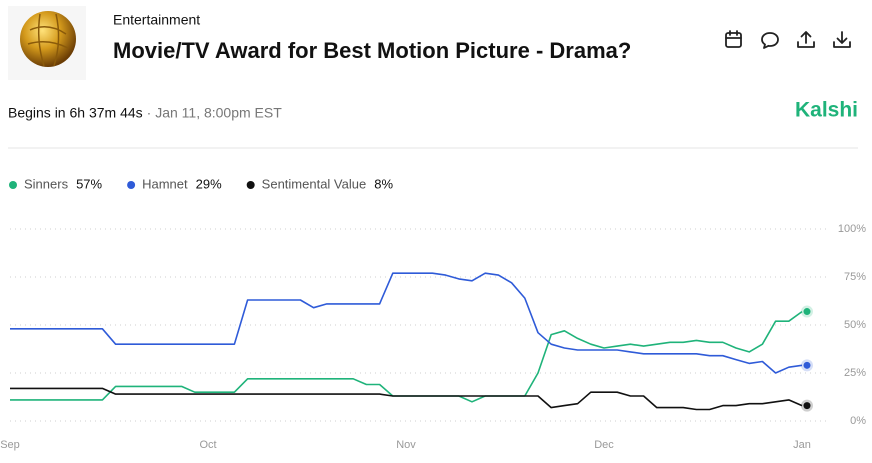 This screenshot has width=872, height=463. Describe the element at coordinates (46, 183) in the screenshot. I see `legend-name: Sinners` at that location.